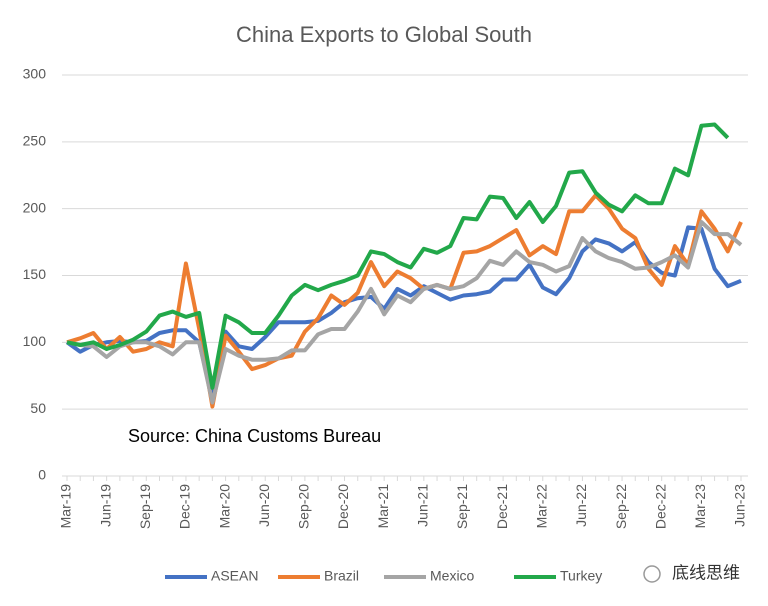  I want to click on y-tick-label: 300, so click(35, 74).